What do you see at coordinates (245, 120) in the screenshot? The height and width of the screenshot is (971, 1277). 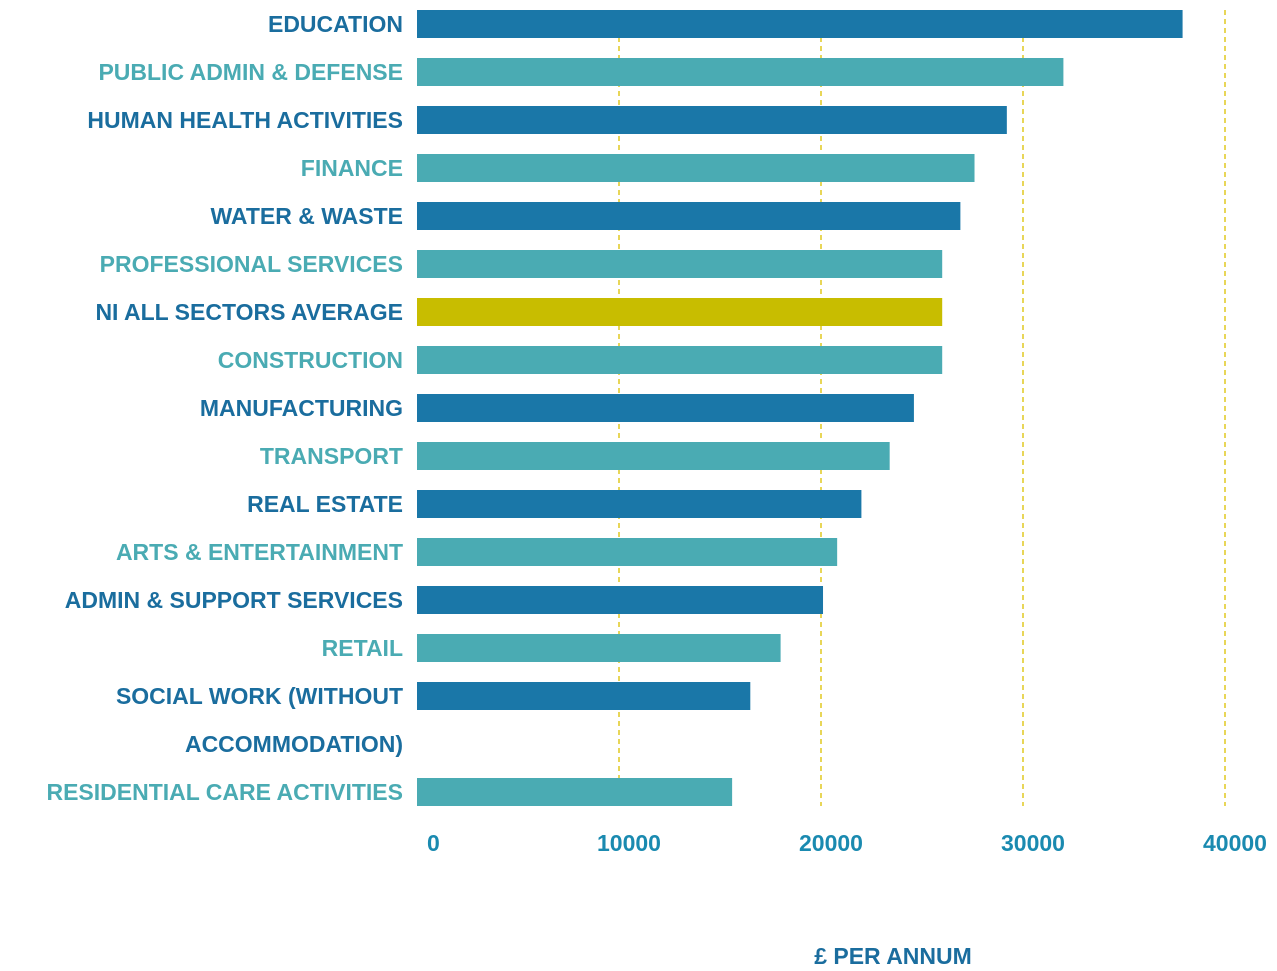 I see `category-label: HUMAN HEALTH ACTIVITIES` at bounding box center [245, 120].